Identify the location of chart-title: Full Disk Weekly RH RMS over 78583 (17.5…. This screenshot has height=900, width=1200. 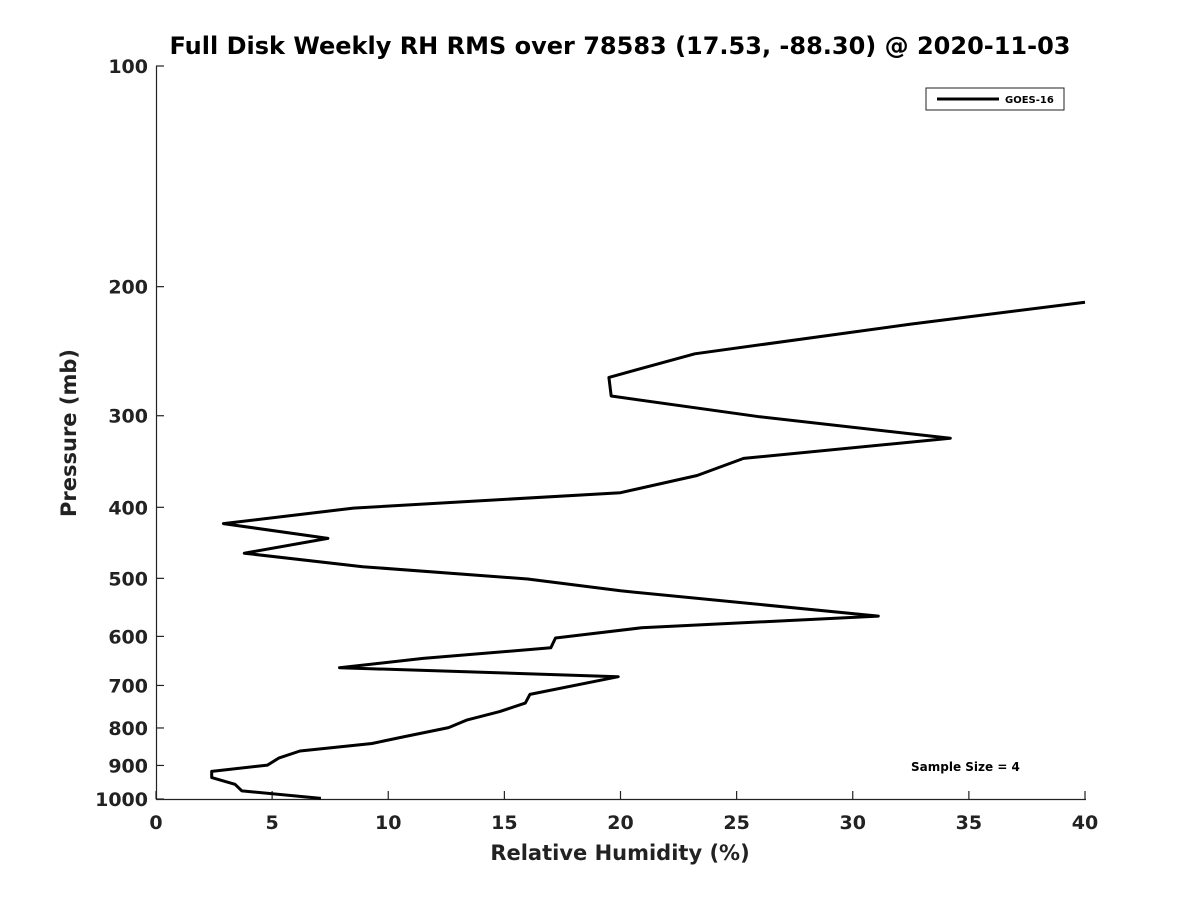
(619, 46).